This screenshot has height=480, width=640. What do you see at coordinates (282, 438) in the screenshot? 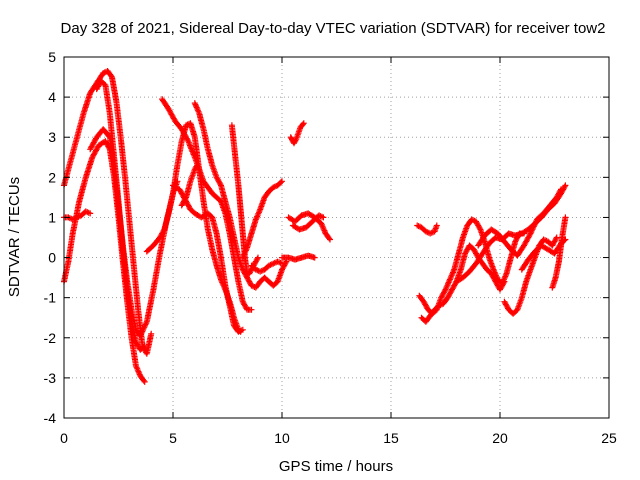
I see `x-tick-label: 10` at bounding box center [282, 438].